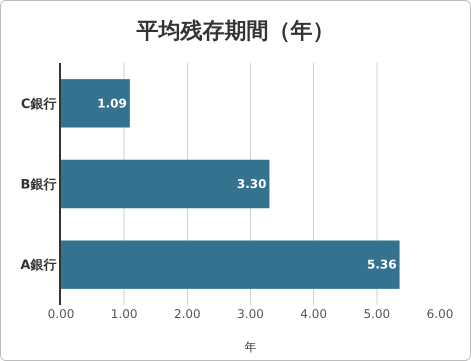 The image size is (471, 361). I want to click on x-tick-label: 0.00, so click(61, 314).